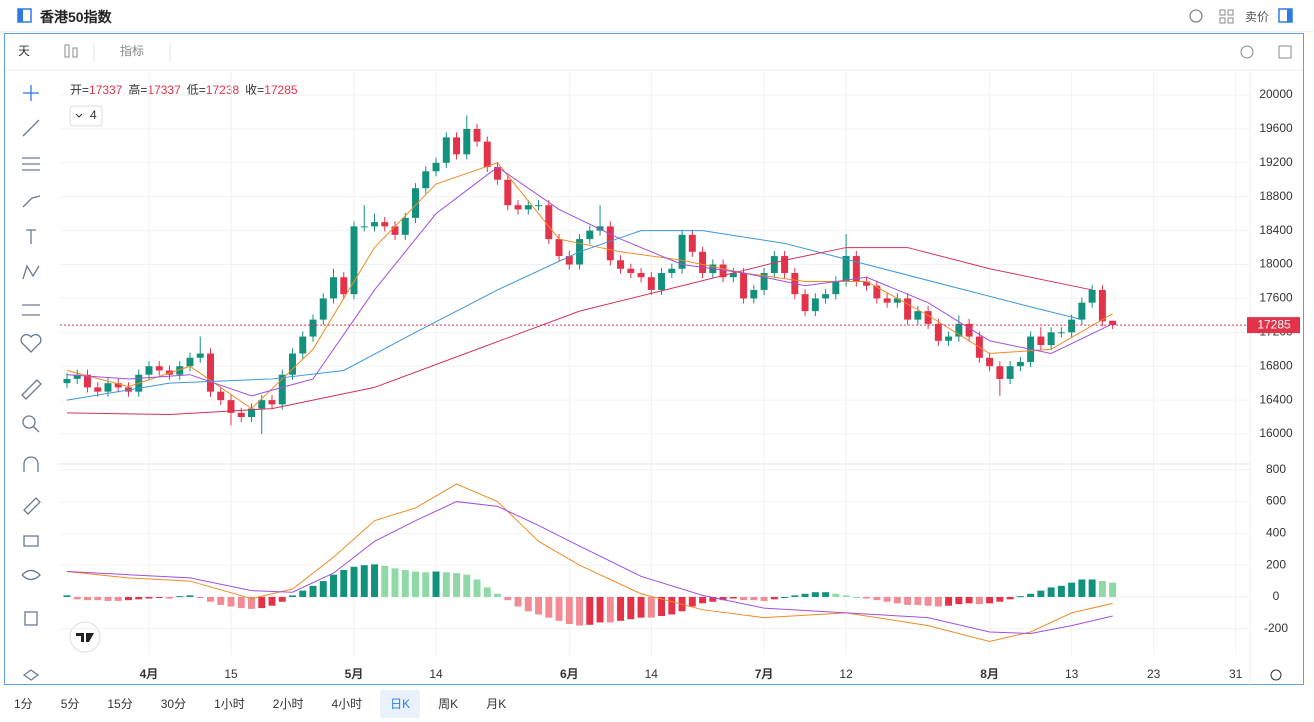 Image resolution: width=1314 pixels, height=722 pixels. Describe the element at coordinates (347, 704) in the screenshot. I see `timeframe-button: 4小时` at that location.